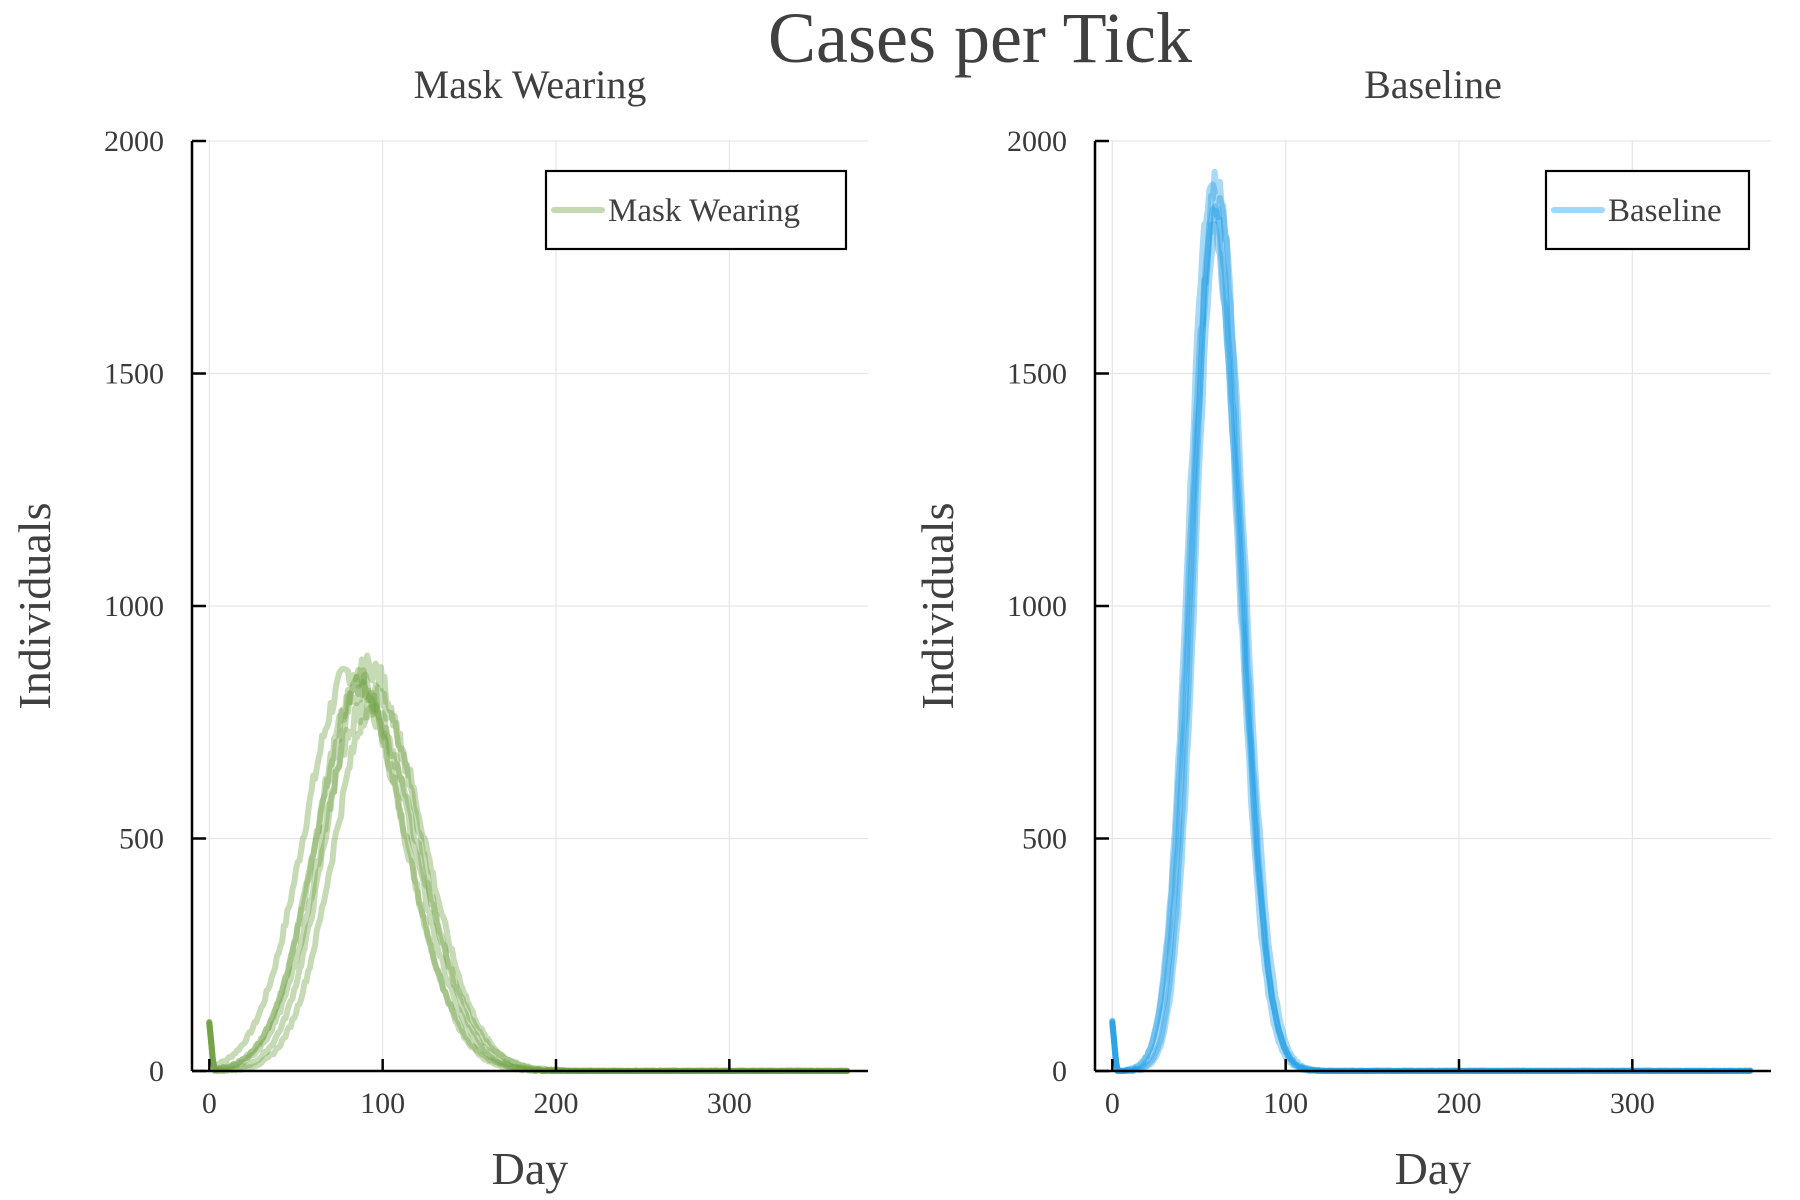  I want to click on figure-title: Cases per Tick, so click(980, 39).